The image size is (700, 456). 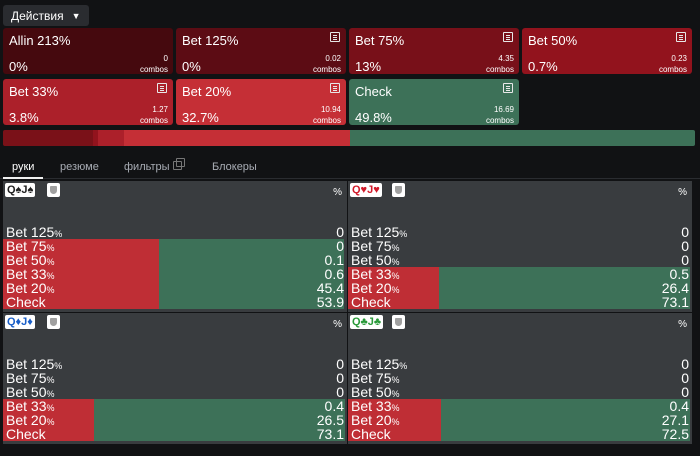 I want to click on strategy-row: Bet 33% 0.4, so click(x=175, y=406).